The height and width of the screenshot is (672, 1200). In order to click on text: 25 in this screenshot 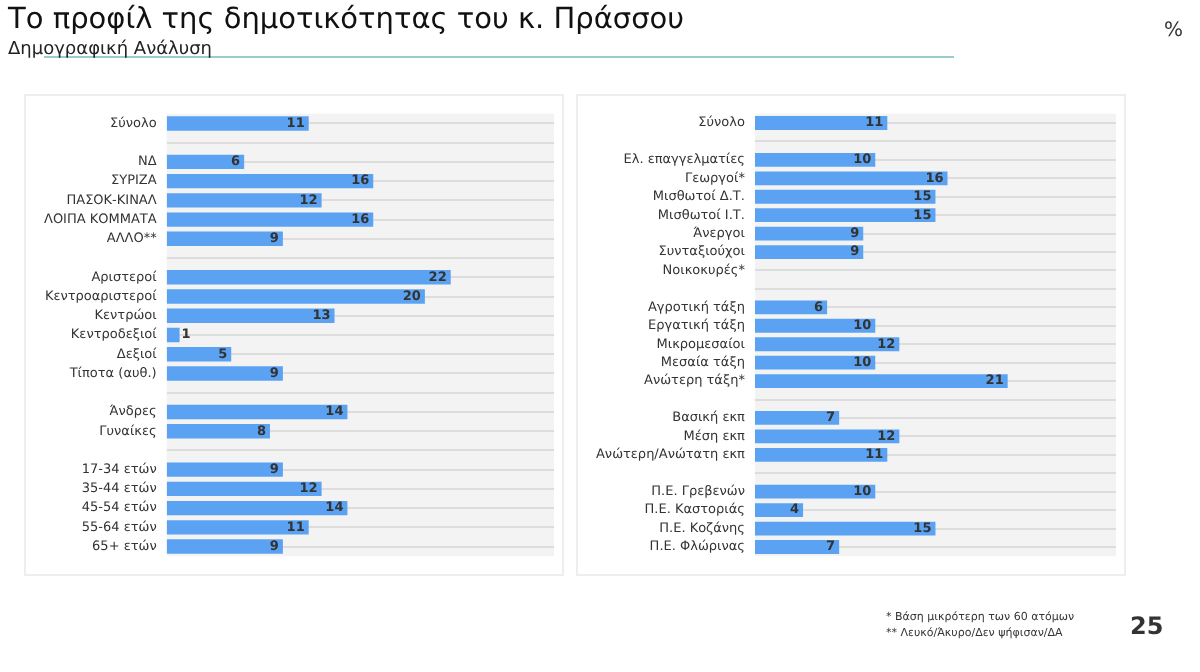, I will do `click(1147, 626)`.